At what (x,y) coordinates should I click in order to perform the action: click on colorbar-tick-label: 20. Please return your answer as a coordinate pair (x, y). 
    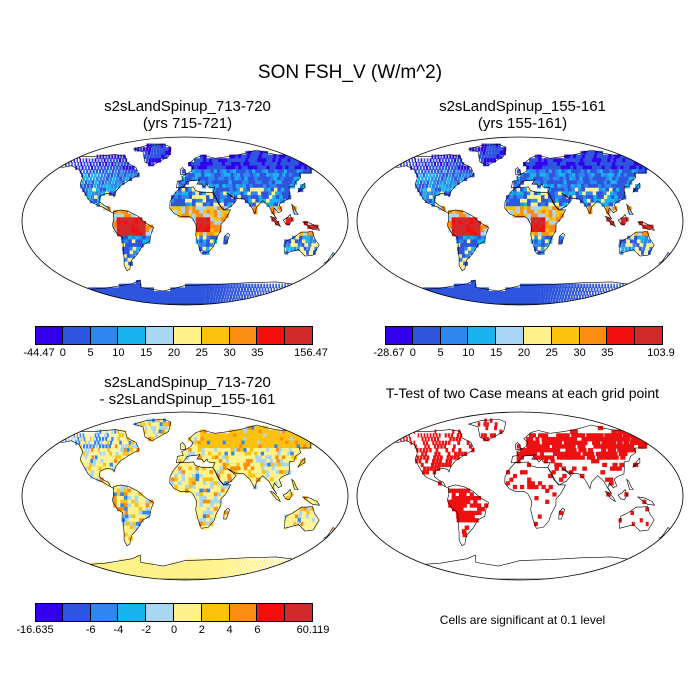
    Looking at the image, I should click on (524, 353).